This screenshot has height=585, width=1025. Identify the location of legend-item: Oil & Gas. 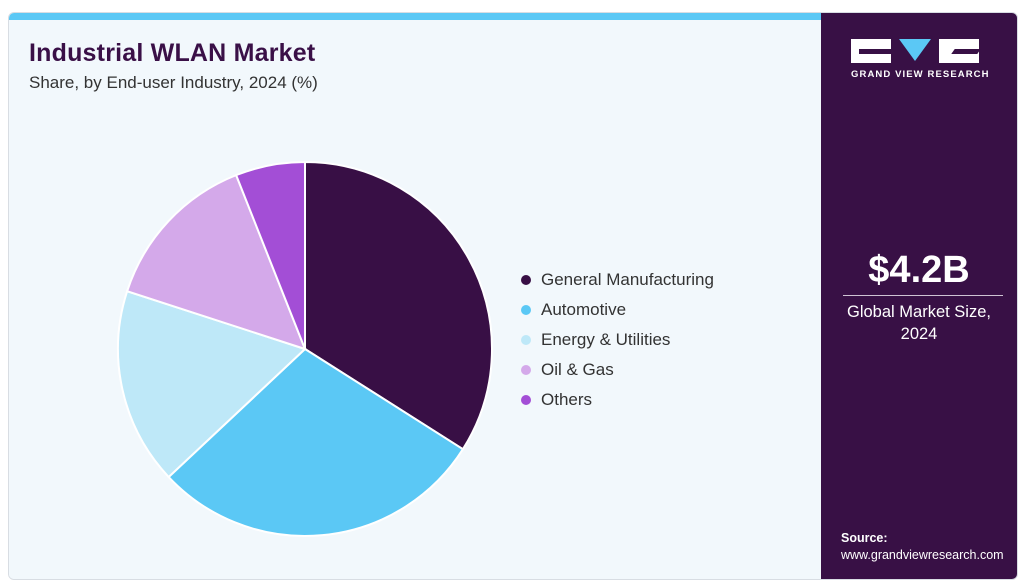
(617, 370).